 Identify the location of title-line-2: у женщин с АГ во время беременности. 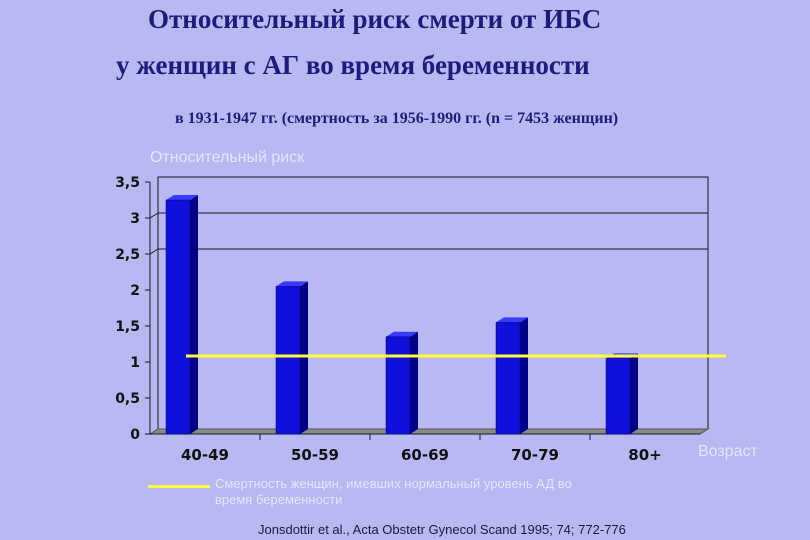
(353, 65).